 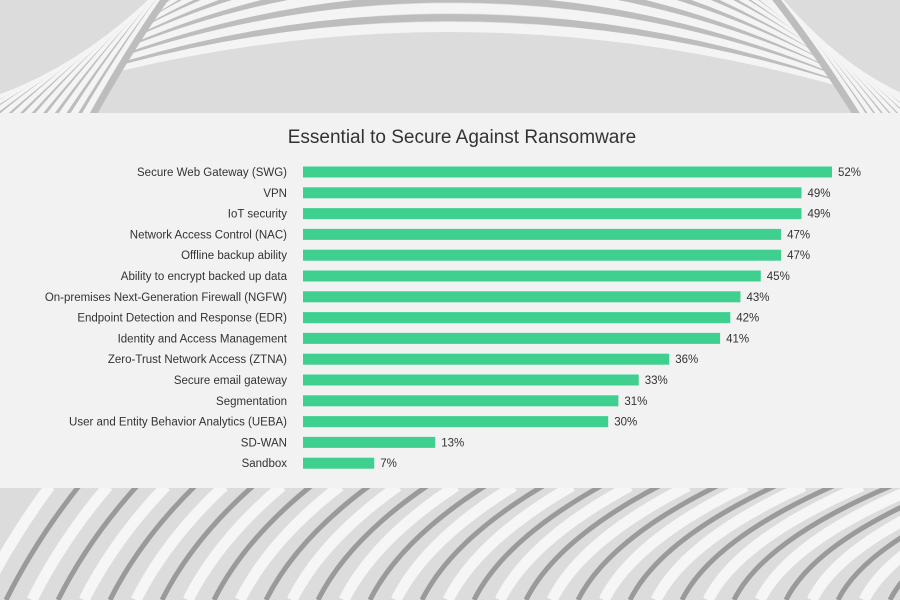 I want to click on bar-value-label: 43%, so click(x=757, y=298).